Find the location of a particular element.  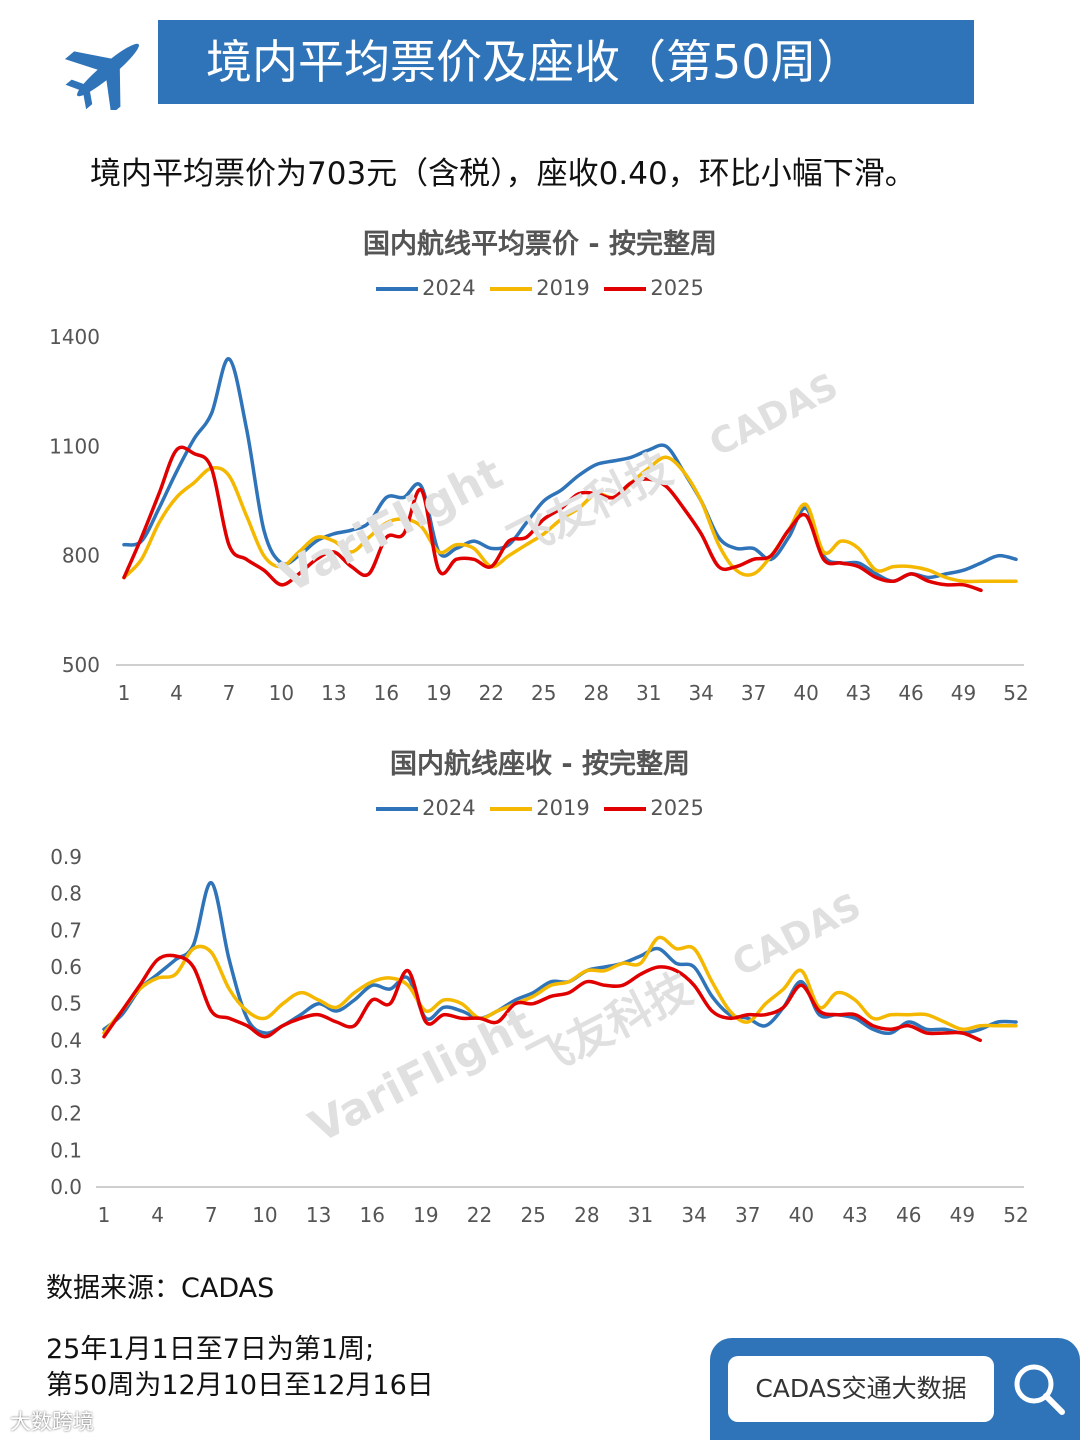

load-x-tick-label: 1 is located at coordinates (104, 1215).